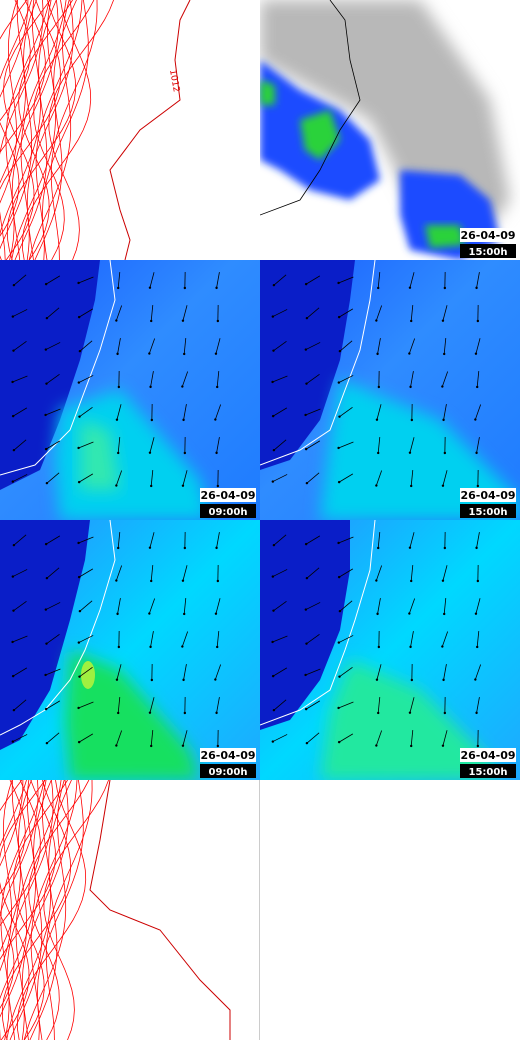 The image size is (520, 1040). What do you see at coordinates (487, 495) in the screenshot?
I see `date-label: 26-04-09` at bounding box center [487, 495].